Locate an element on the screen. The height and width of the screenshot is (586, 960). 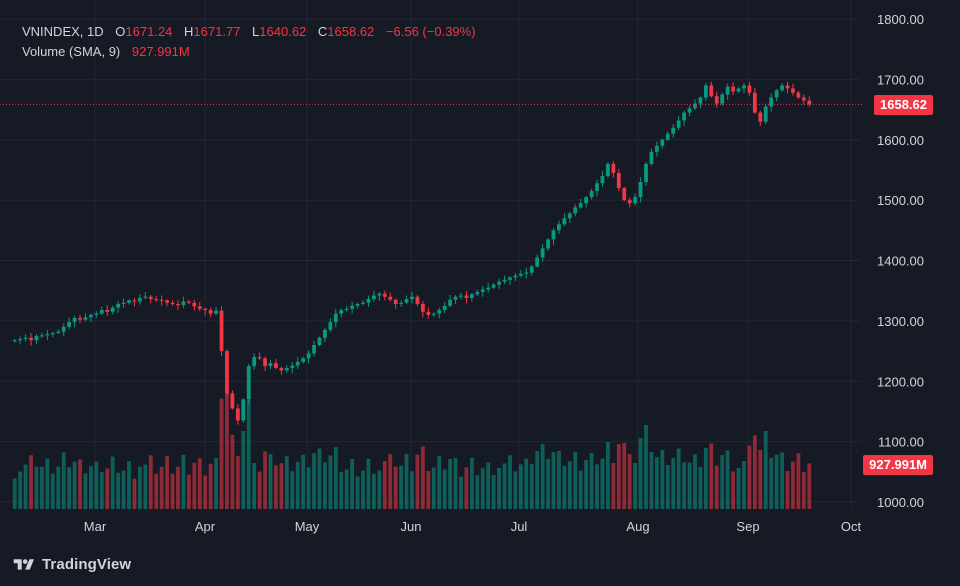
y-tick-label: 1800.00 is located at coordinates (900, 19).